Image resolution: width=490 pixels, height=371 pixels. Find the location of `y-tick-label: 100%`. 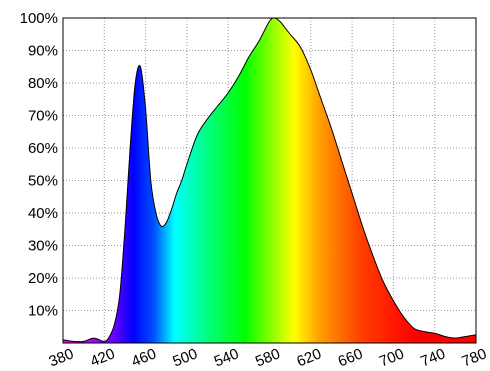

y-tick-label: 100% is located at coordinates (39, 18).